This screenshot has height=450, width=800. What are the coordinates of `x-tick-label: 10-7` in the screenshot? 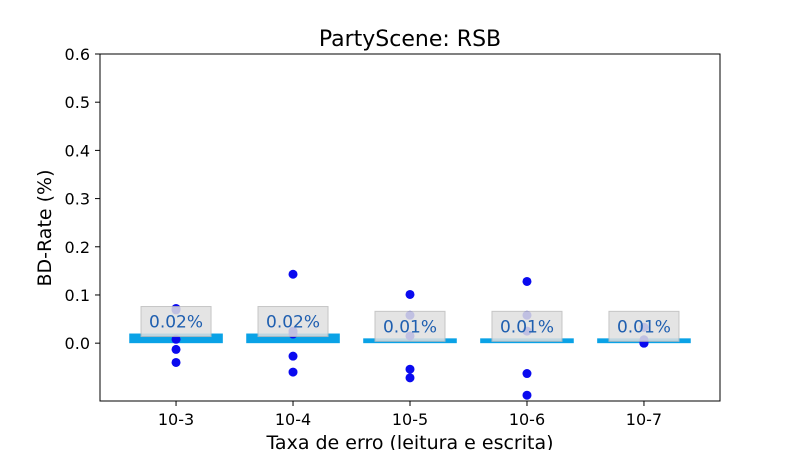 It's located at (644, 419).